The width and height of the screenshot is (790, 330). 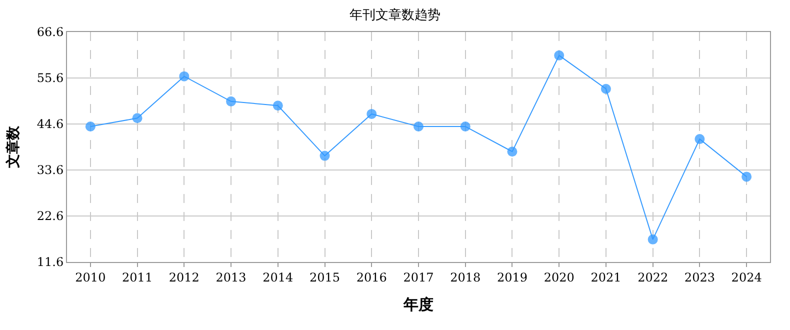 What do you see at coordinates (371, 277) in the screenshot?
I see `x-tick-label: 2016` at bounding box center [371, 277].